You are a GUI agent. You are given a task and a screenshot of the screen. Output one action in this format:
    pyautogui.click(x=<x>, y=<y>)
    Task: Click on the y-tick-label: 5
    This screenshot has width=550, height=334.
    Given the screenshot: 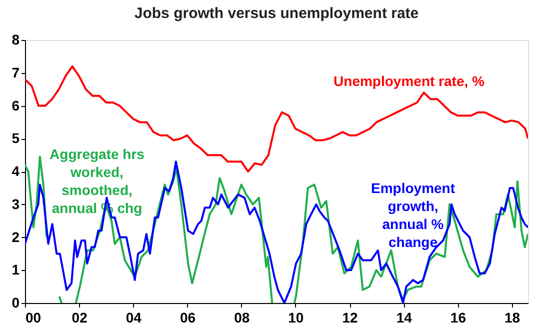 What is the action you would take?
    pyautogui.click(x=16, y=138)
    